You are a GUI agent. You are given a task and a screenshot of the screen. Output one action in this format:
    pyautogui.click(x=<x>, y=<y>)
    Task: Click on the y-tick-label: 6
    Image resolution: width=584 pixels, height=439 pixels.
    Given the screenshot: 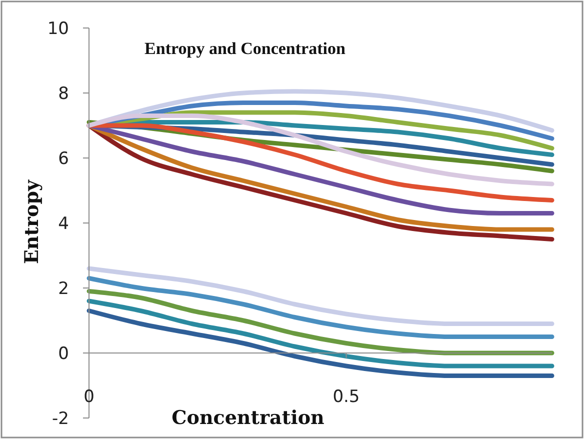 What is the action you would take?
    pyautogui.click(x=63, y=158)
    